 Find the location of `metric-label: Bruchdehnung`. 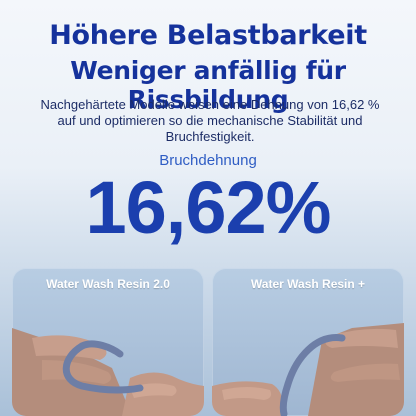

metric-label: Bruchdehnung is located at coordinates (208, 160).